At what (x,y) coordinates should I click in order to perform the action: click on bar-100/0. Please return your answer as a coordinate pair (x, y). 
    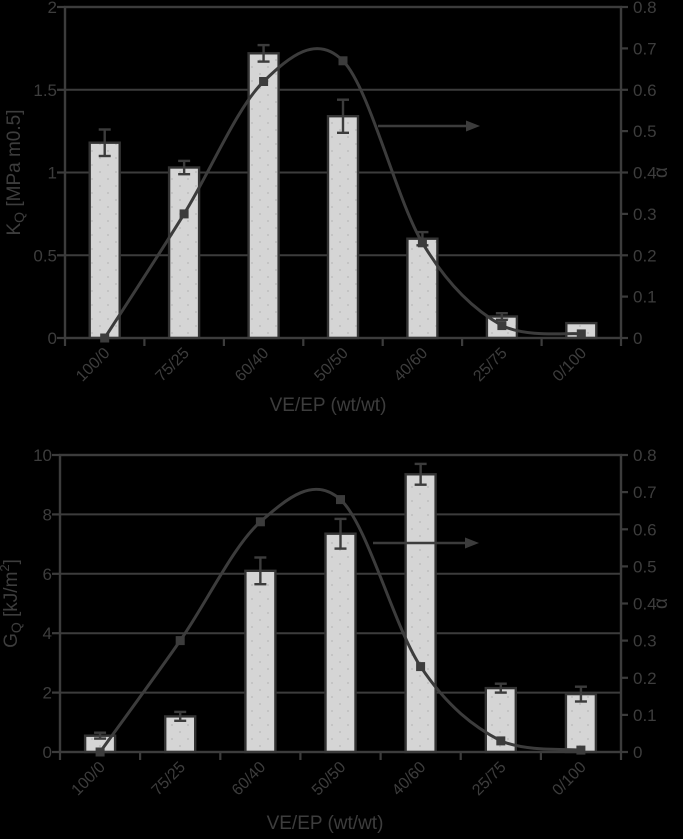
    Looking at the image, I should click on (104, 240).